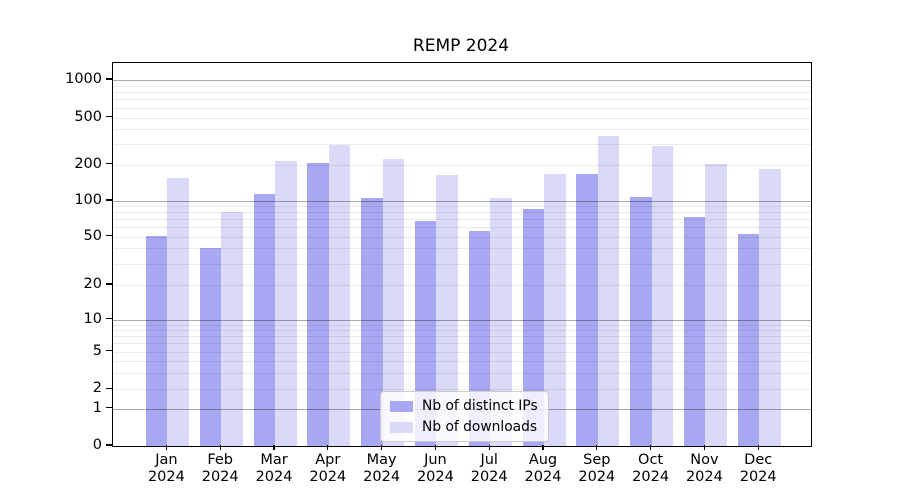  What do you see at coordinates (461, 46) in the screenshot?
I see `chart-title: REMP 2024` at bounding box center [461, 46].